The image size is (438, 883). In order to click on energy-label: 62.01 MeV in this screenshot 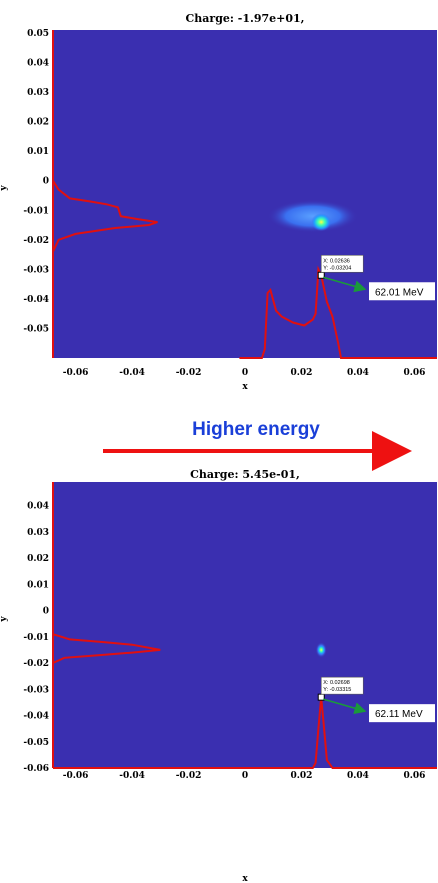, I will do `click(399, 292)`.